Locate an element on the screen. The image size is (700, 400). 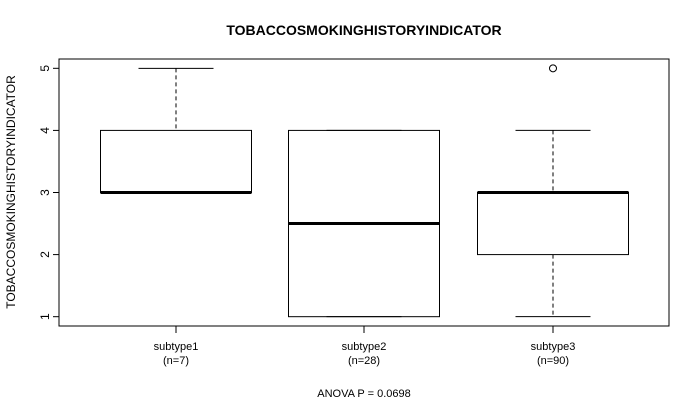
y-tick-label: 5 is located at coordinates (45, 68).